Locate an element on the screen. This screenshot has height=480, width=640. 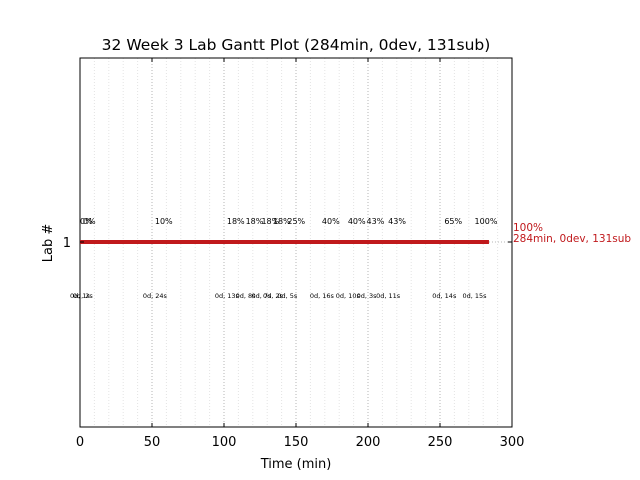
checkpoint-note-label: 0d, 7s is located at coordinates (261, 296).